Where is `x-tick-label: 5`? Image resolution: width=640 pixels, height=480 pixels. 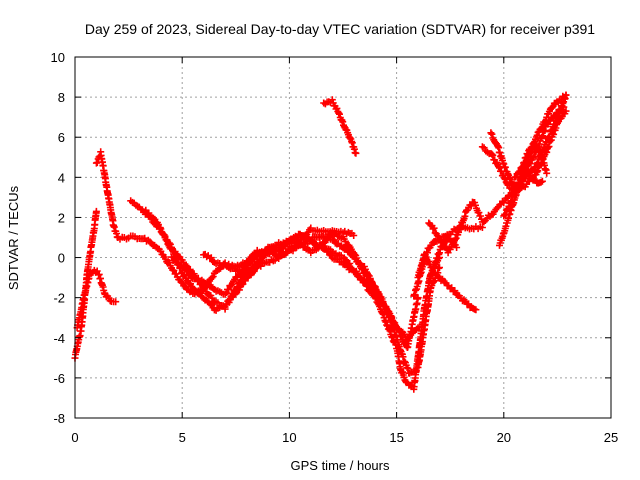 x-tick-label: 5 is located at coordinates (182, 437).